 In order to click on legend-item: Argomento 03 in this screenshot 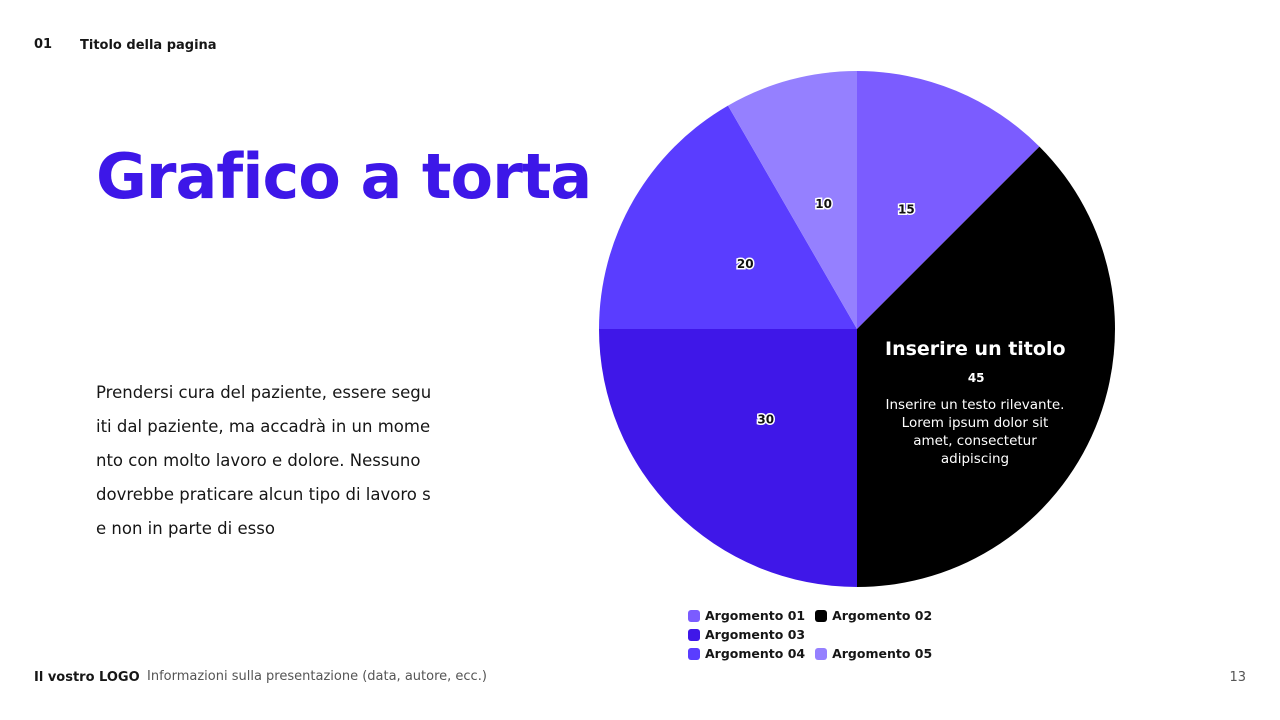, I will do `click(746, 634)`.